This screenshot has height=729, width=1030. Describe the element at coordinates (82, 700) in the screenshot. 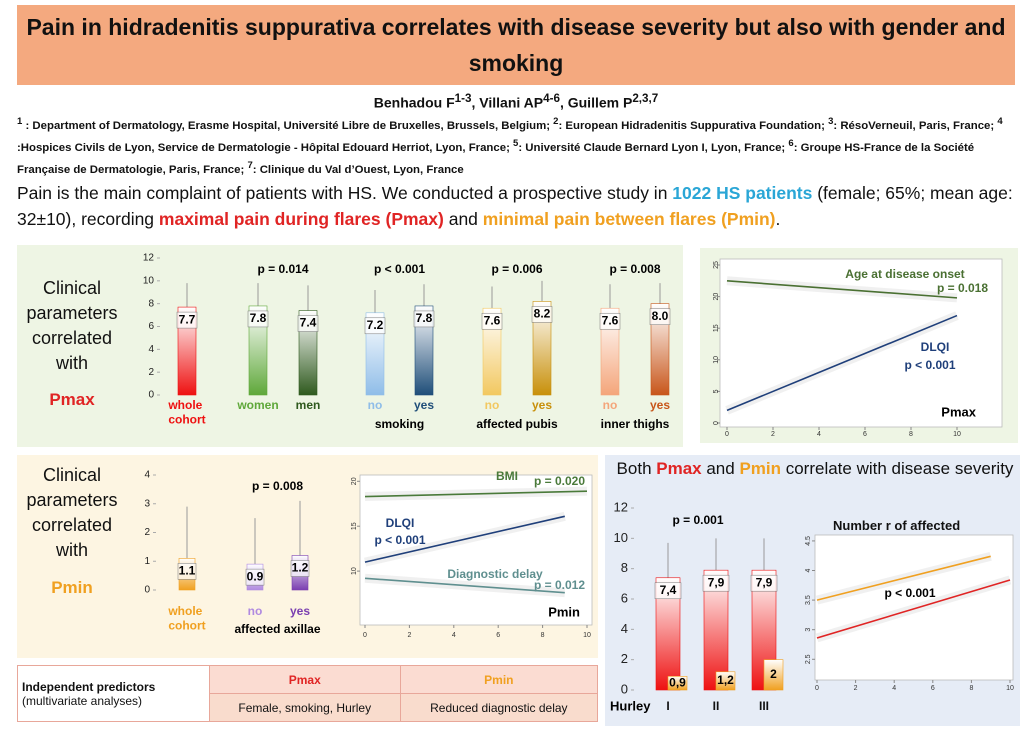

I see `row-label-sub: (multivariate analyses)` at that location.